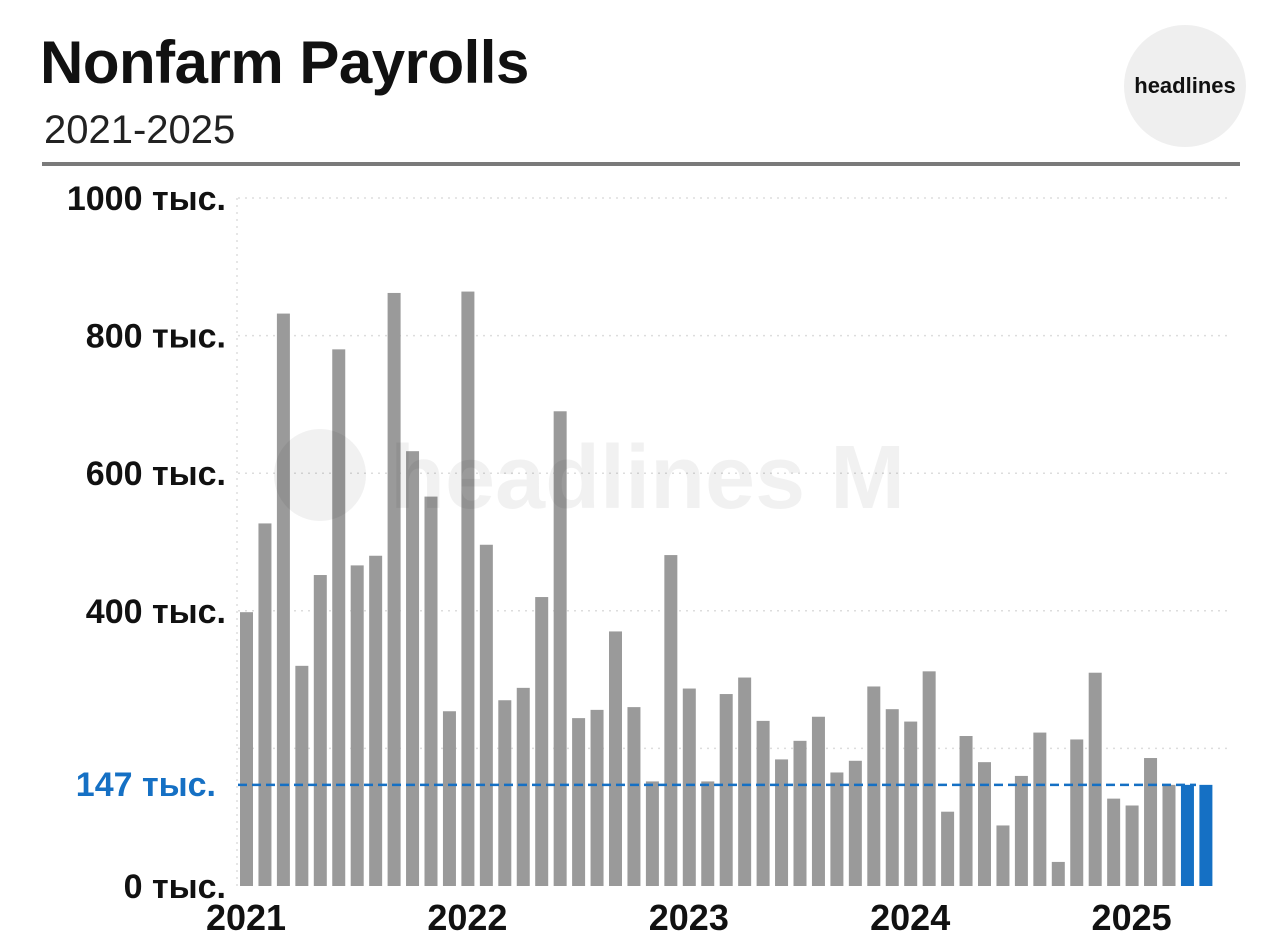 The image size is (1280, 951). What do you see at coordinates (156, 474) in the screenshot?
I see `y-tick-label: 600 тыс.` at bounding box center [156, 474].